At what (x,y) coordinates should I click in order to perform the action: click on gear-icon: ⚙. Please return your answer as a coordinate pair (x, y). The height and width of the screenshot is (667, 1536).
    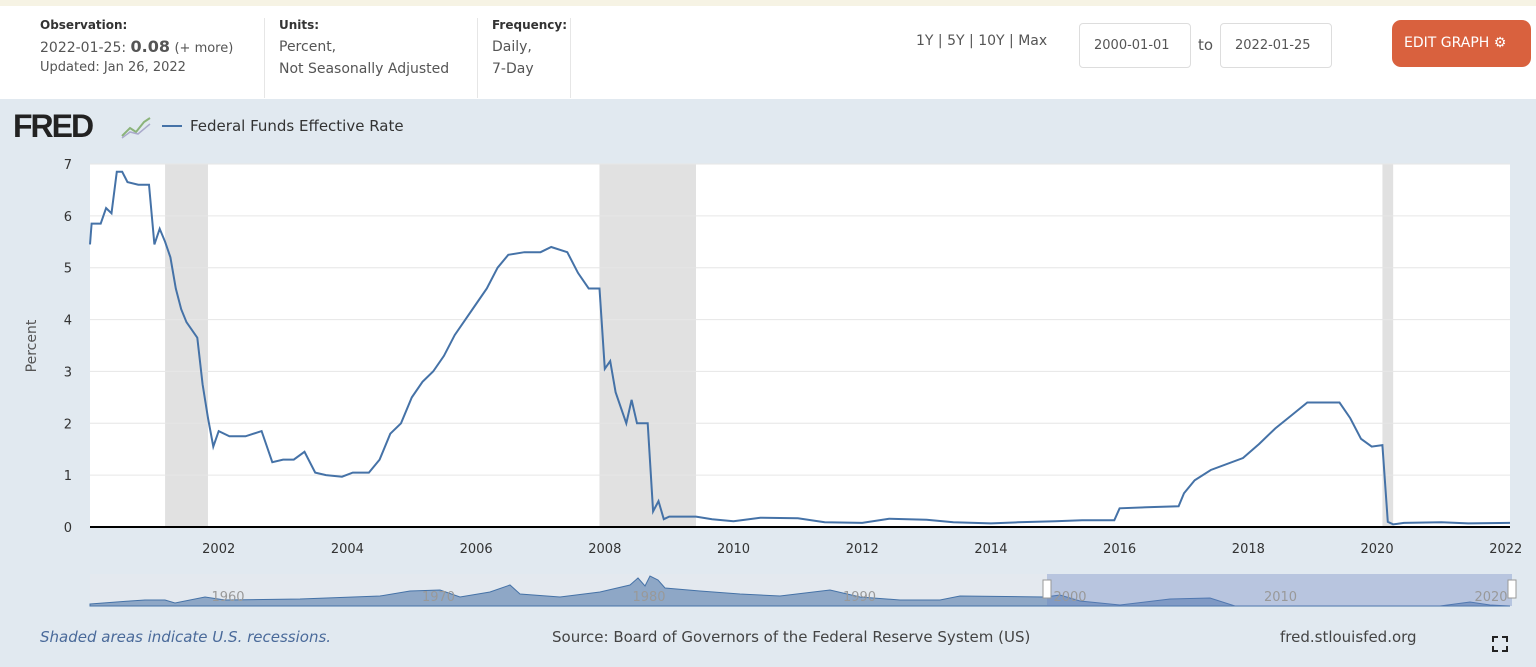
    Looking at the image, I should click on (1500, 43).